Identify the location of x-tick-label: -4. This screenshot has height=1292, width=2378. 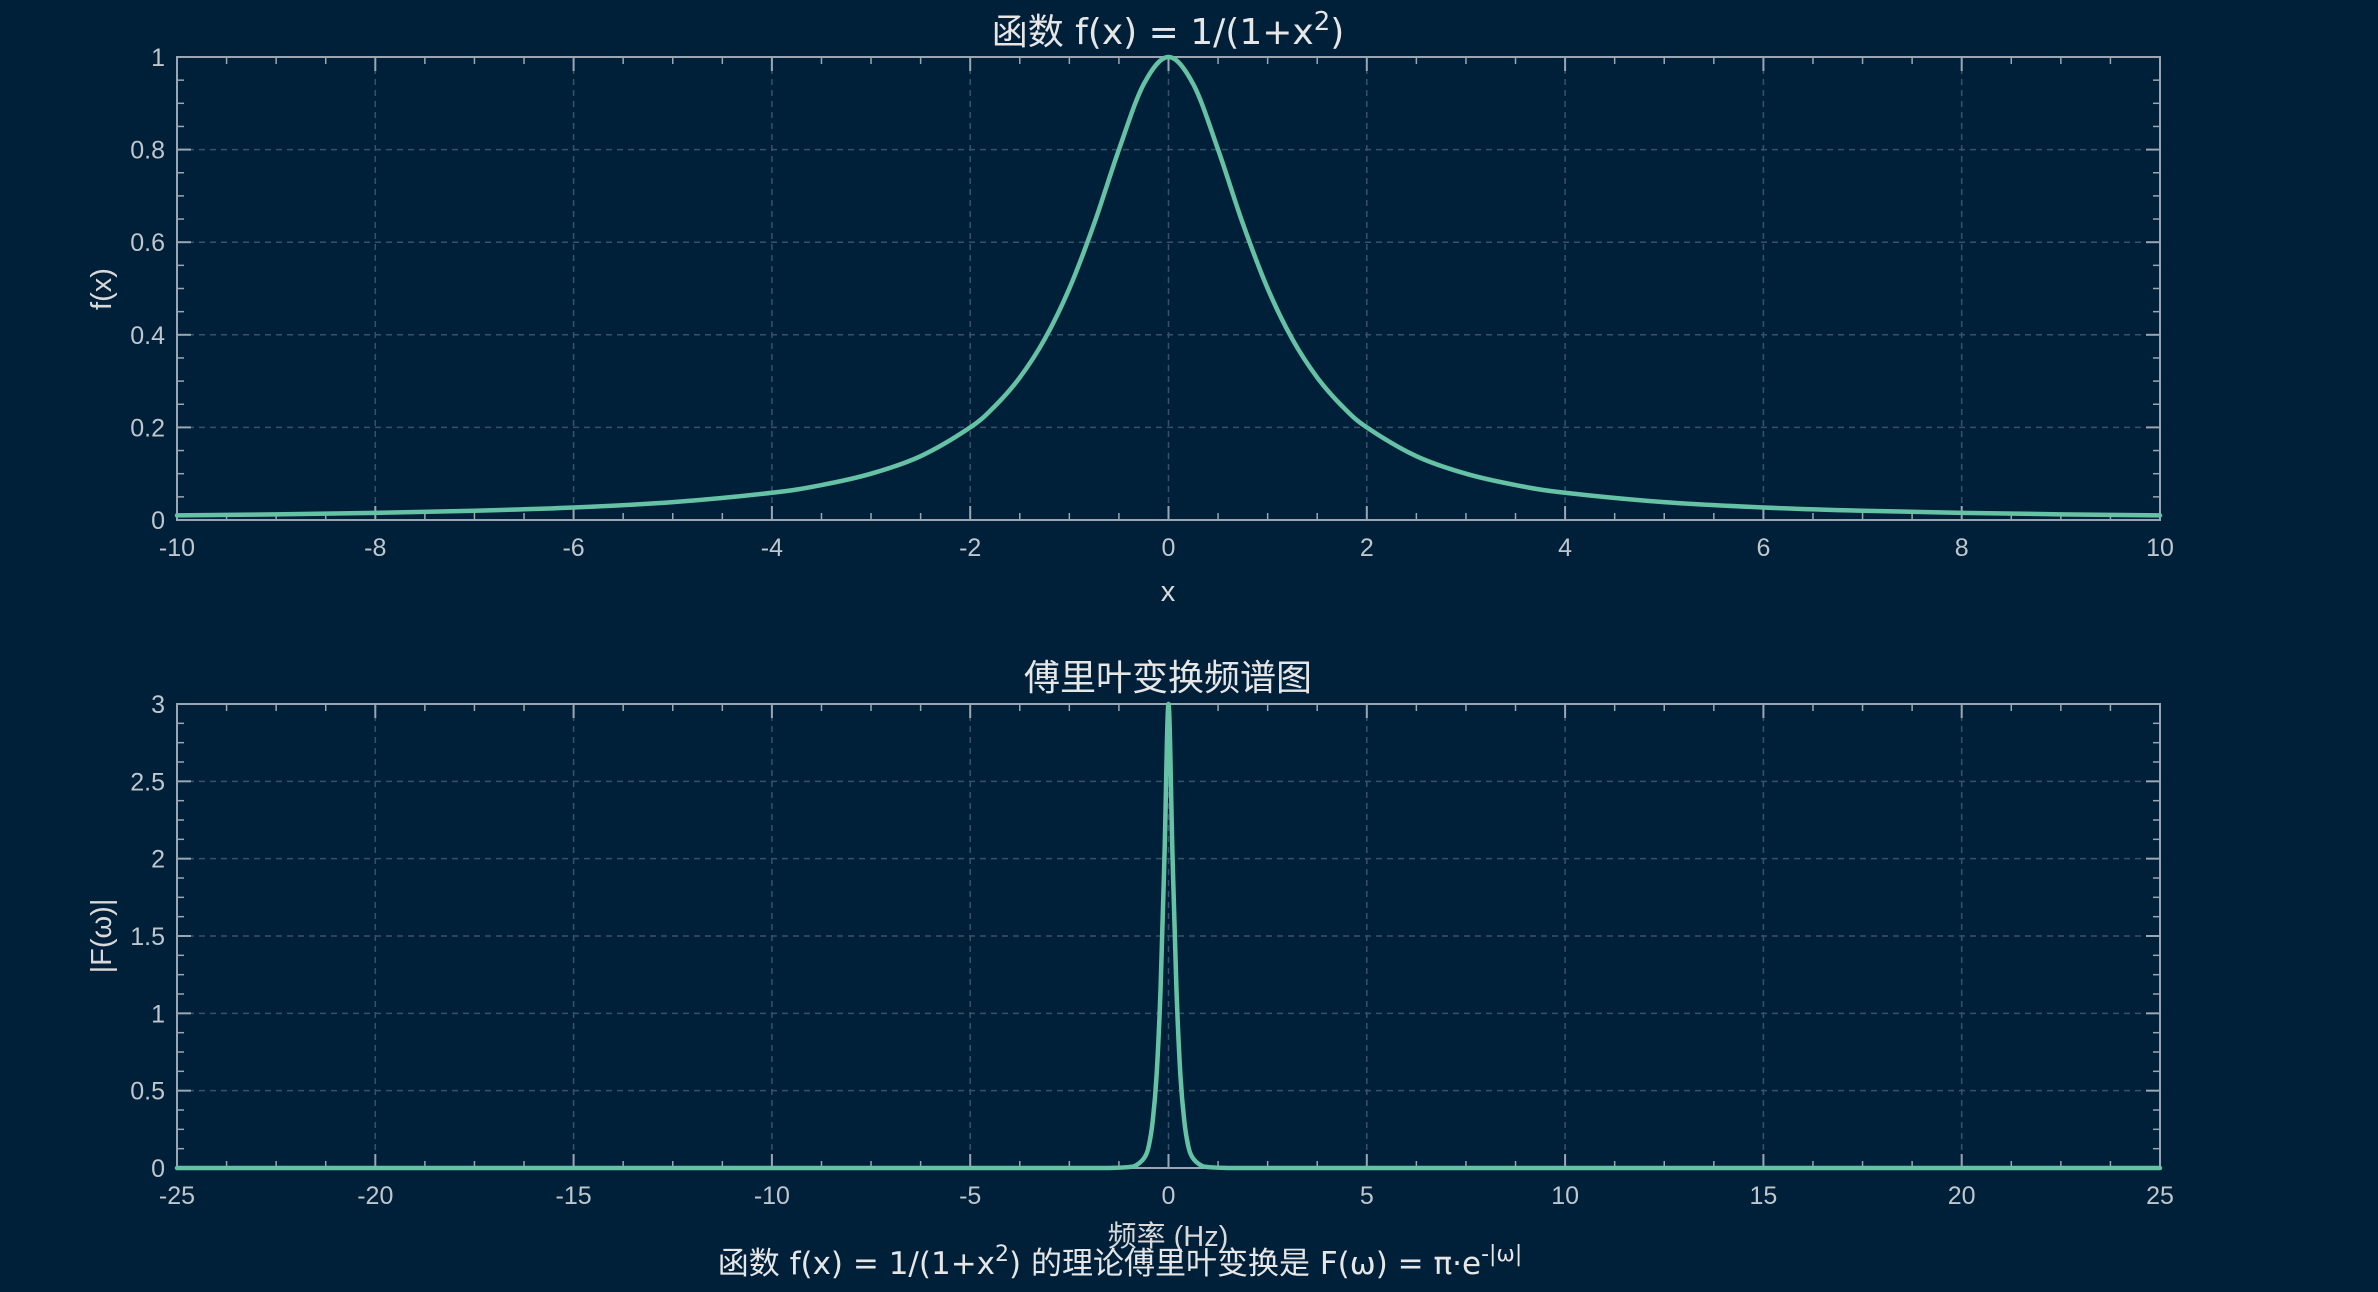
(772, 548).